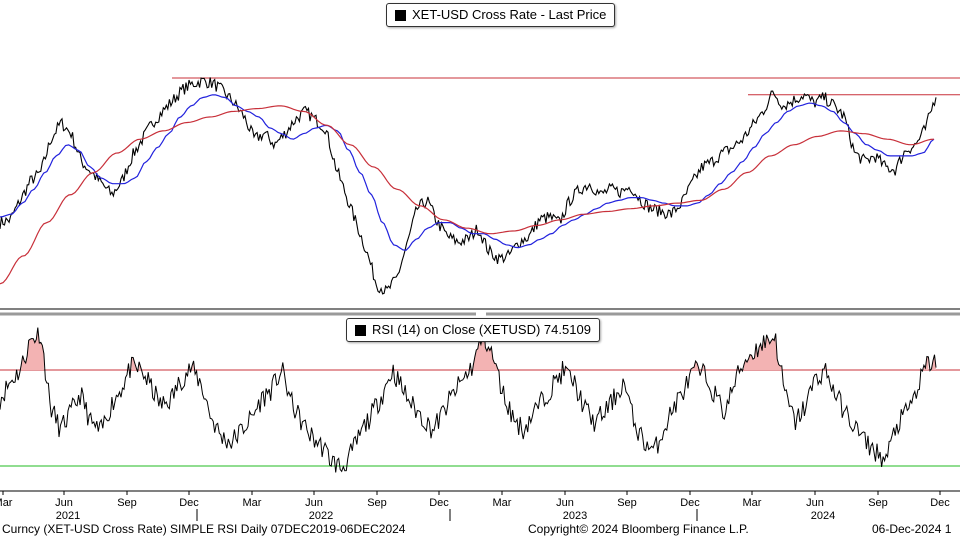 The width and height of the screenshot is (960, 540). I want to click on price-legend-label: XET-USD Cross Rate - Last Price, so click(509, 14).